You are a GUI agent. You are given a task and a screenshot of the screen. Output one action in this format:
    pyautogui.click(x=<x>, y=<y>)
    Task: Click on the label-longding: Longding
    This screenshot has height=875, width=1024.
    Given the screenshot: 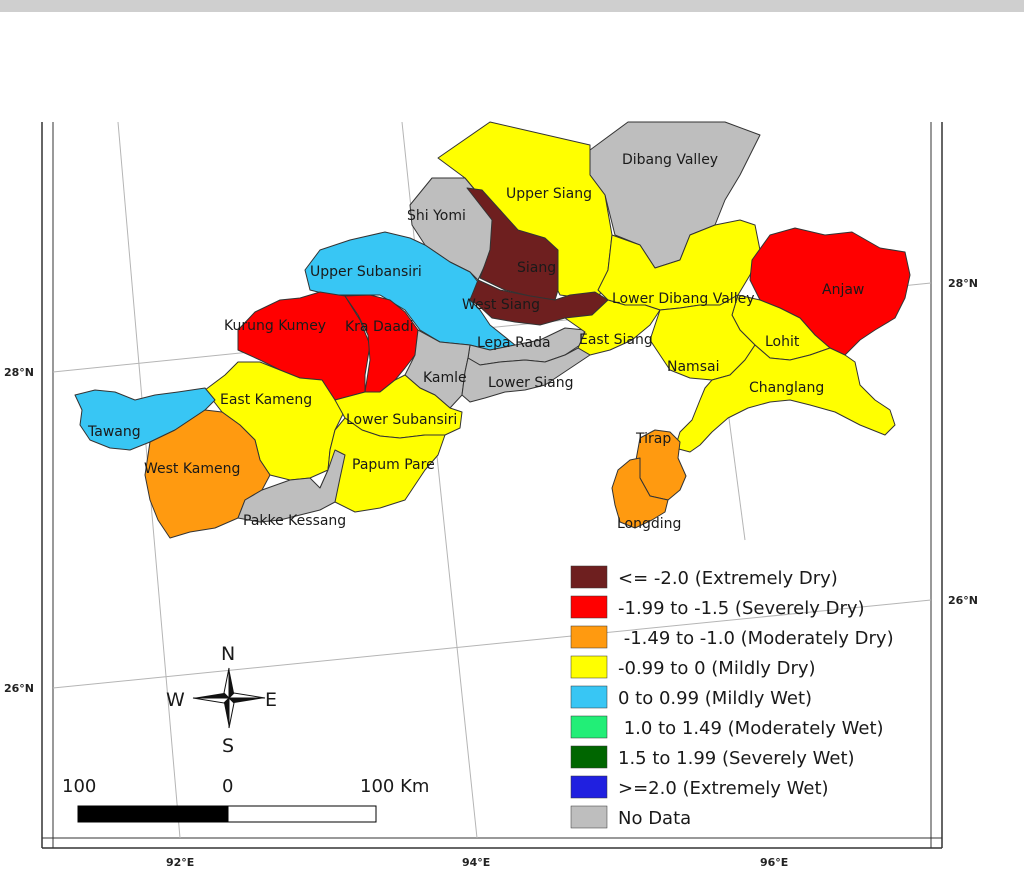 What is the action you would take?
    pyautogui.click(x=649, y=524)
    